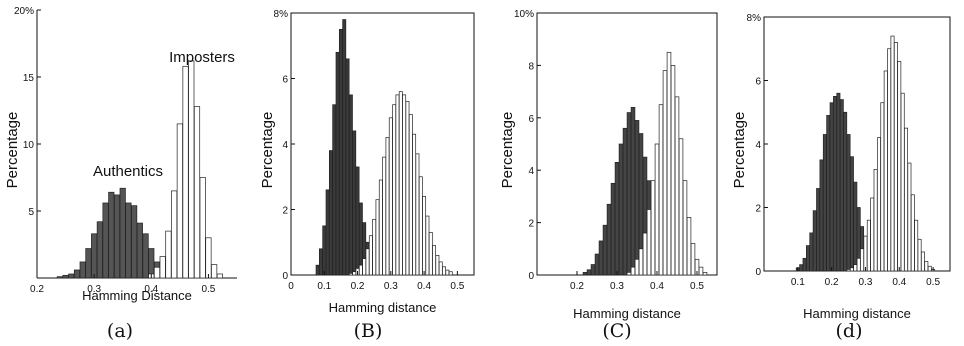 The image size is (964, 346). I want to click on y-tick-label: 5, so click(31, 212).